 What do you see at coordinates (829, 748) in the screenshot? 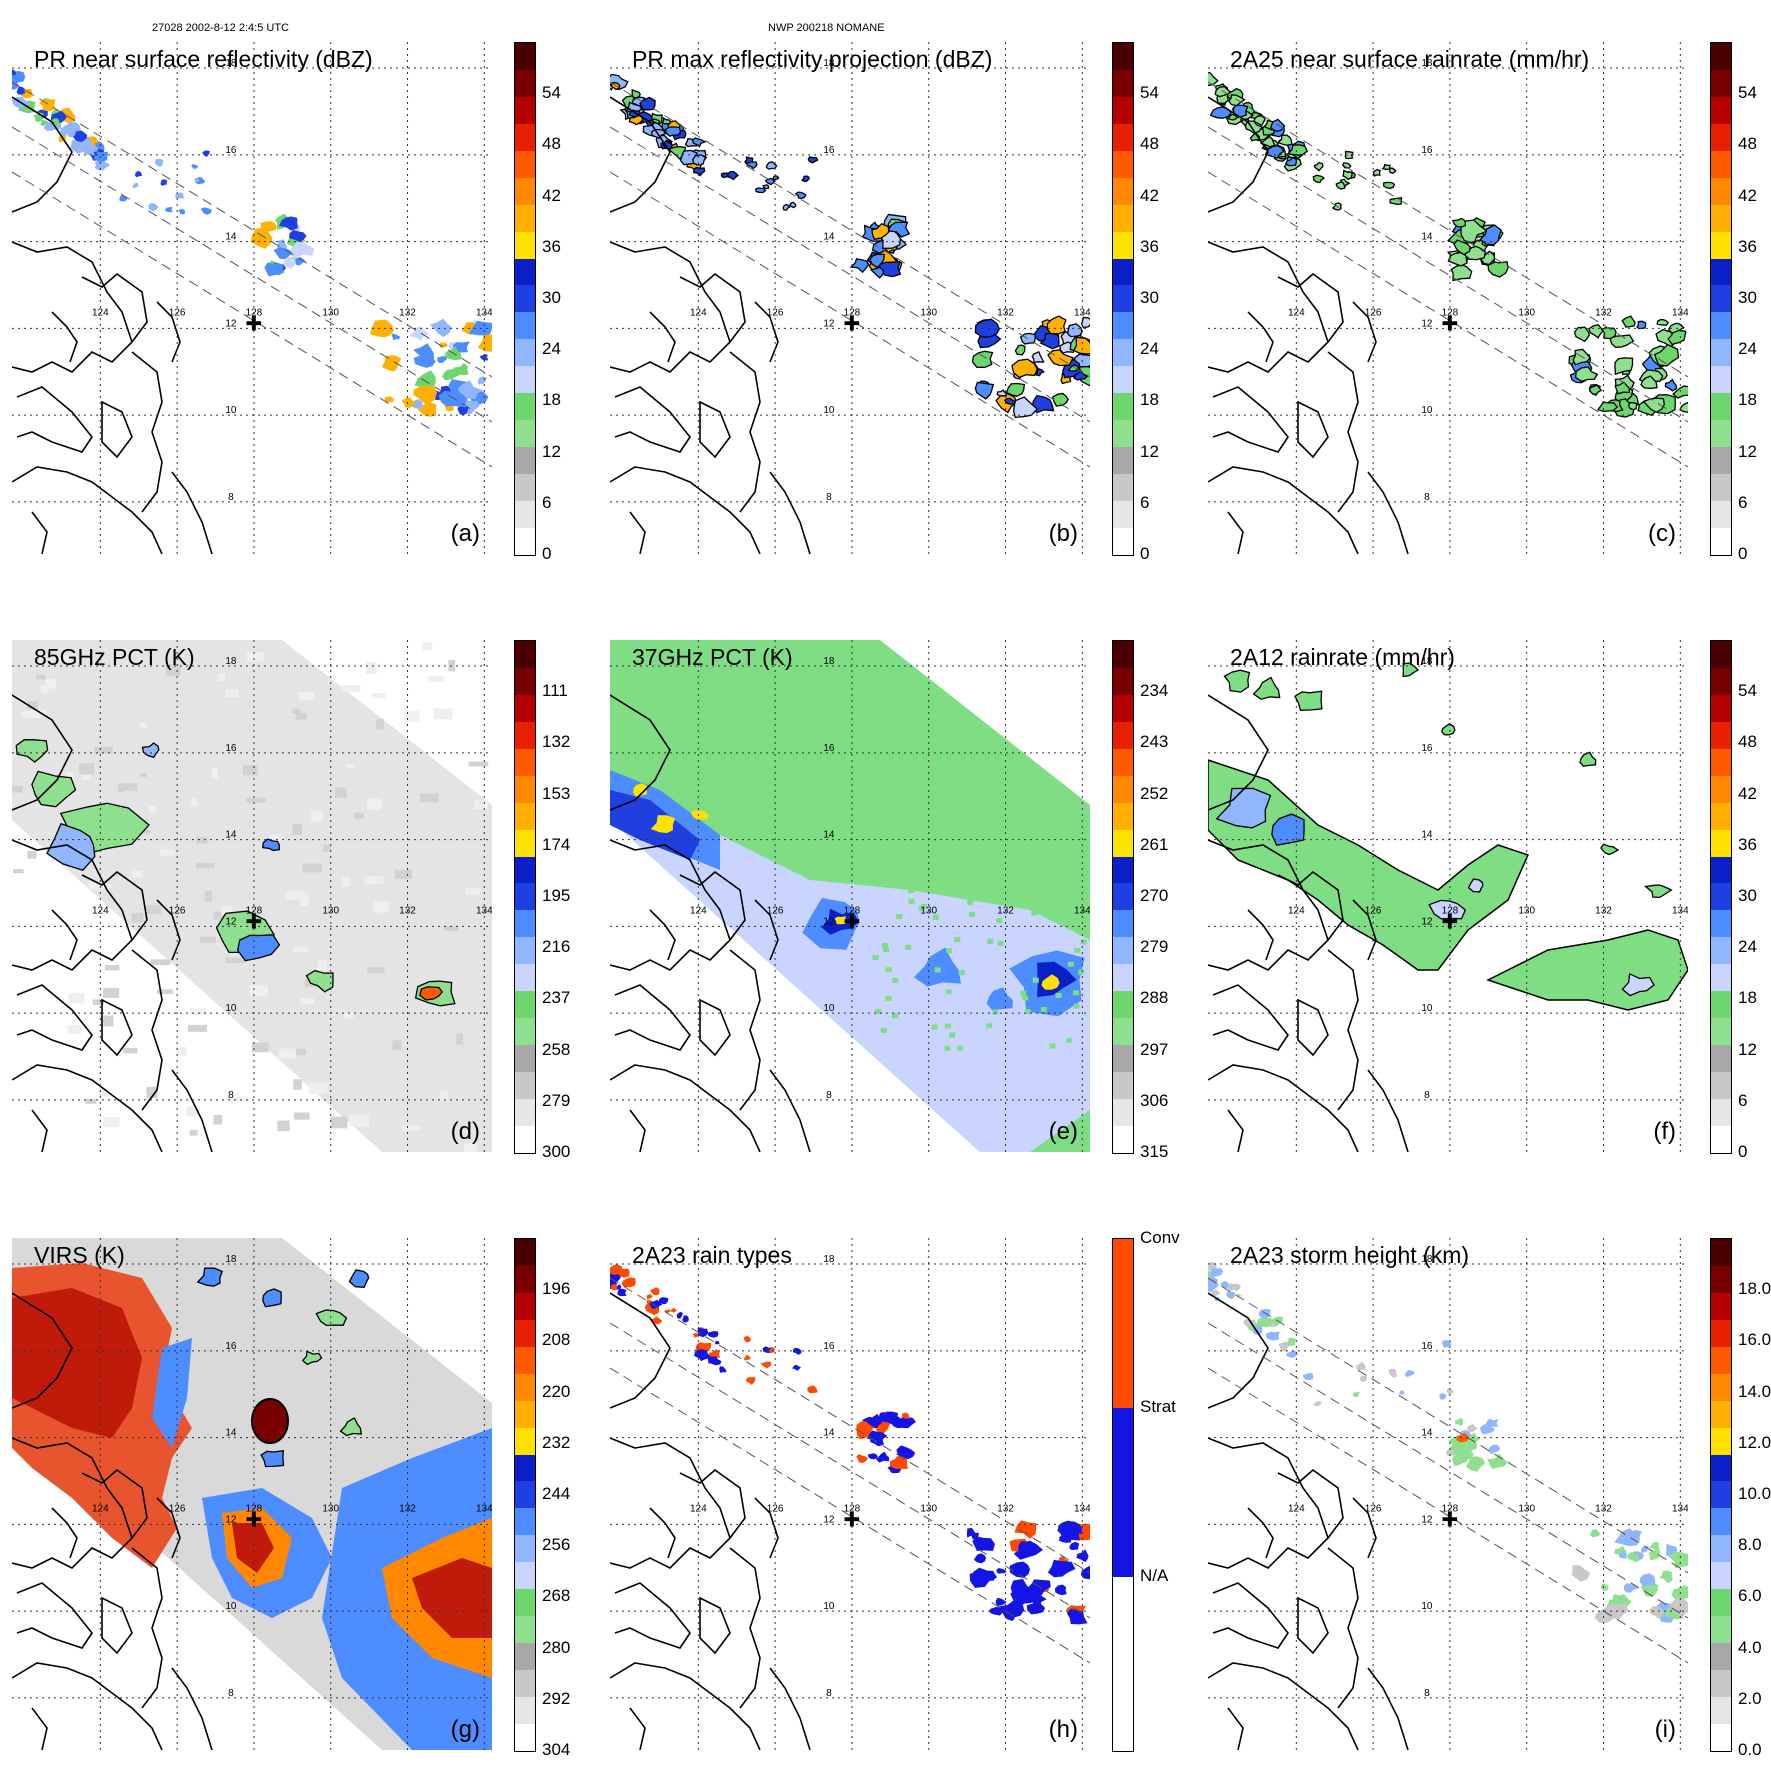
I see `lat-label: 16` at bounding box center [829, 748].